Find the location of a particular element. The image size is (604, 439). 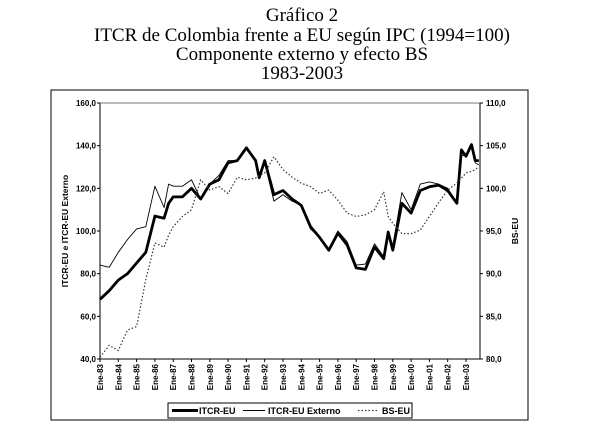

x-tick-label: Ene-88 is located at coordinates (192, 376).